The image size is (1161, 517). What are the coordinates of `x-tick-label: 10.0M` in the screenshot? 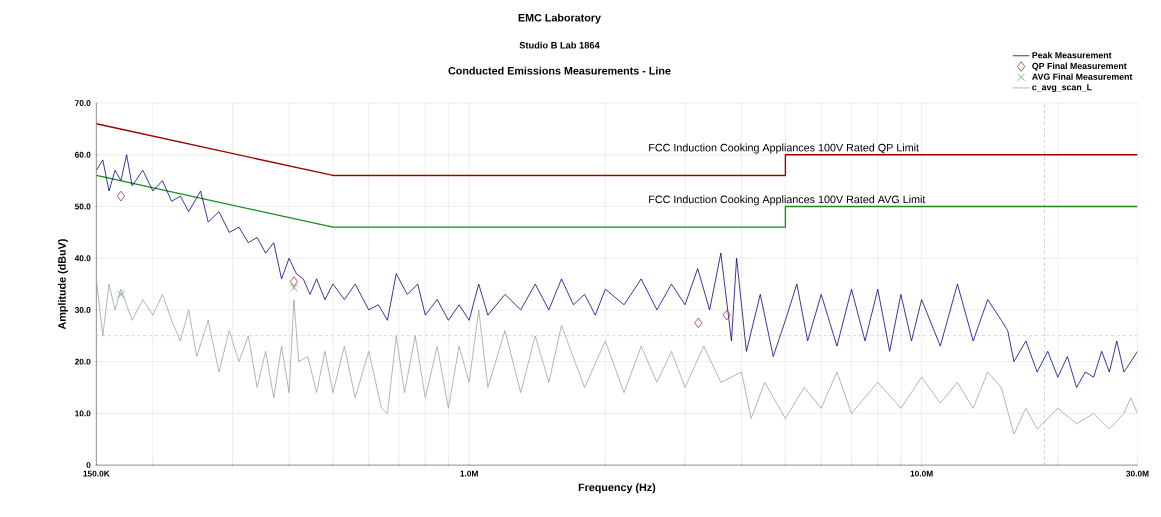 It's located at (921, 473).